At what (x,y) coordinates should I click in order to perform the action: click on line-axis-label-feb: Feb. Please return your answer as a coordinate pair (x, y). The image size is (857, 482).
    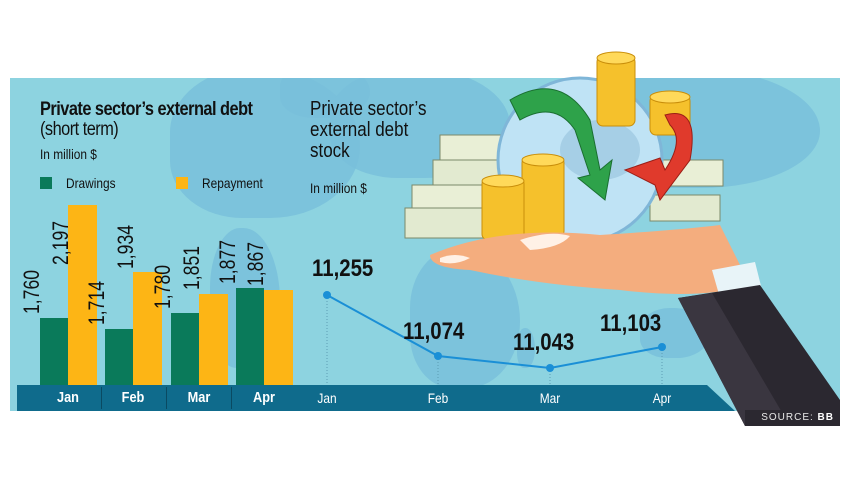
    Looking at the image, I should click on (438, 398).